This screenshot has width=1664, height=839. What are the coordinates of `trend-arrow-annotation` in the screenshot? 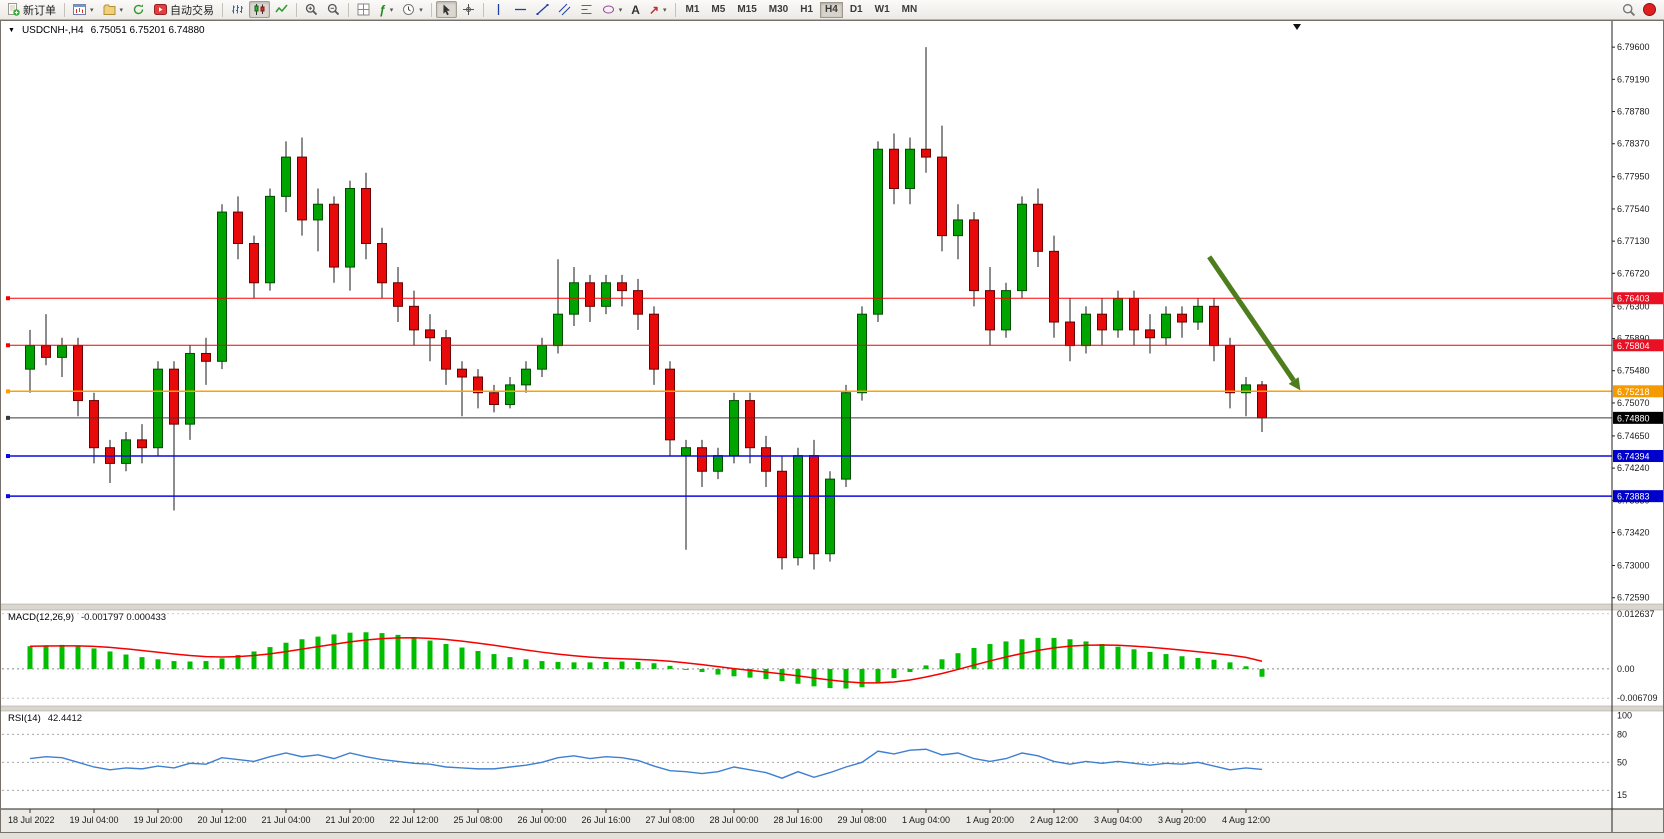 It's located at (1254, 323).